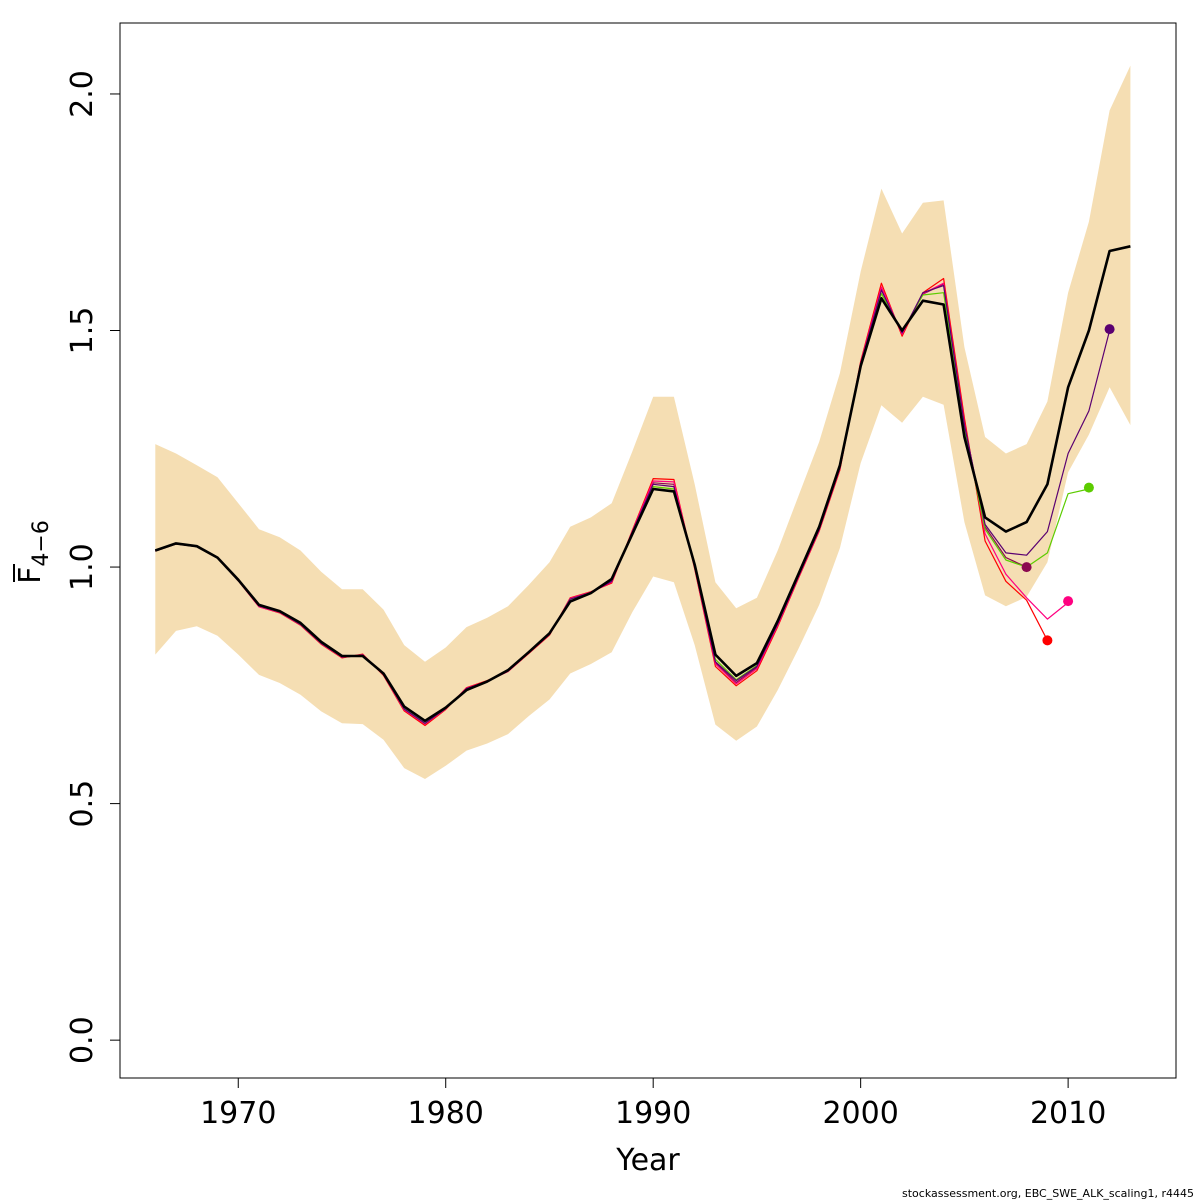  I want to click on x-tick-label-1970: 1970, so click(238, 1113).